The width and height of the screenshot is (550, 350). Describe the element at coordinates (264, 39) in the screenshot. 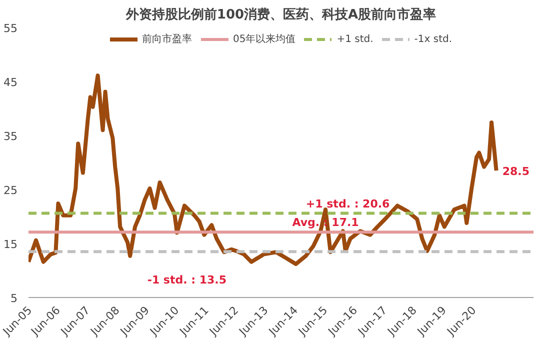

I see `legend-label: 05年以来均值` at that location.